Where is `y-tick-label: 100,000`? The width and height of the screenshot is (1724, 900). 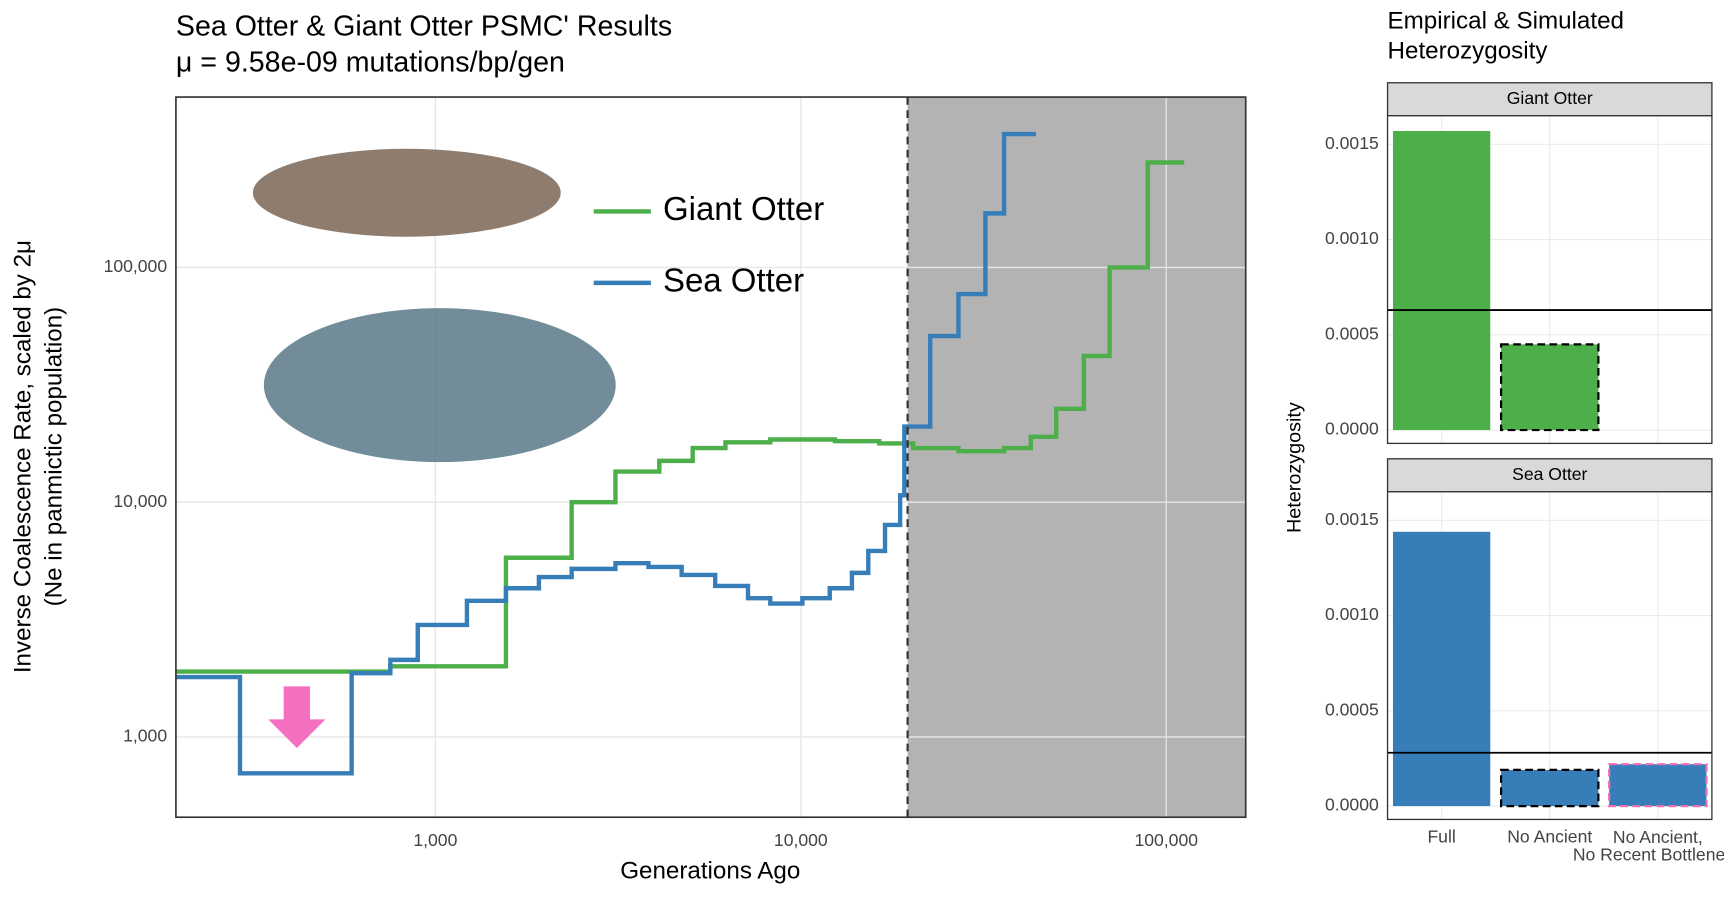 y-tick-label: 100,000 is located at coordinates (136, 266).